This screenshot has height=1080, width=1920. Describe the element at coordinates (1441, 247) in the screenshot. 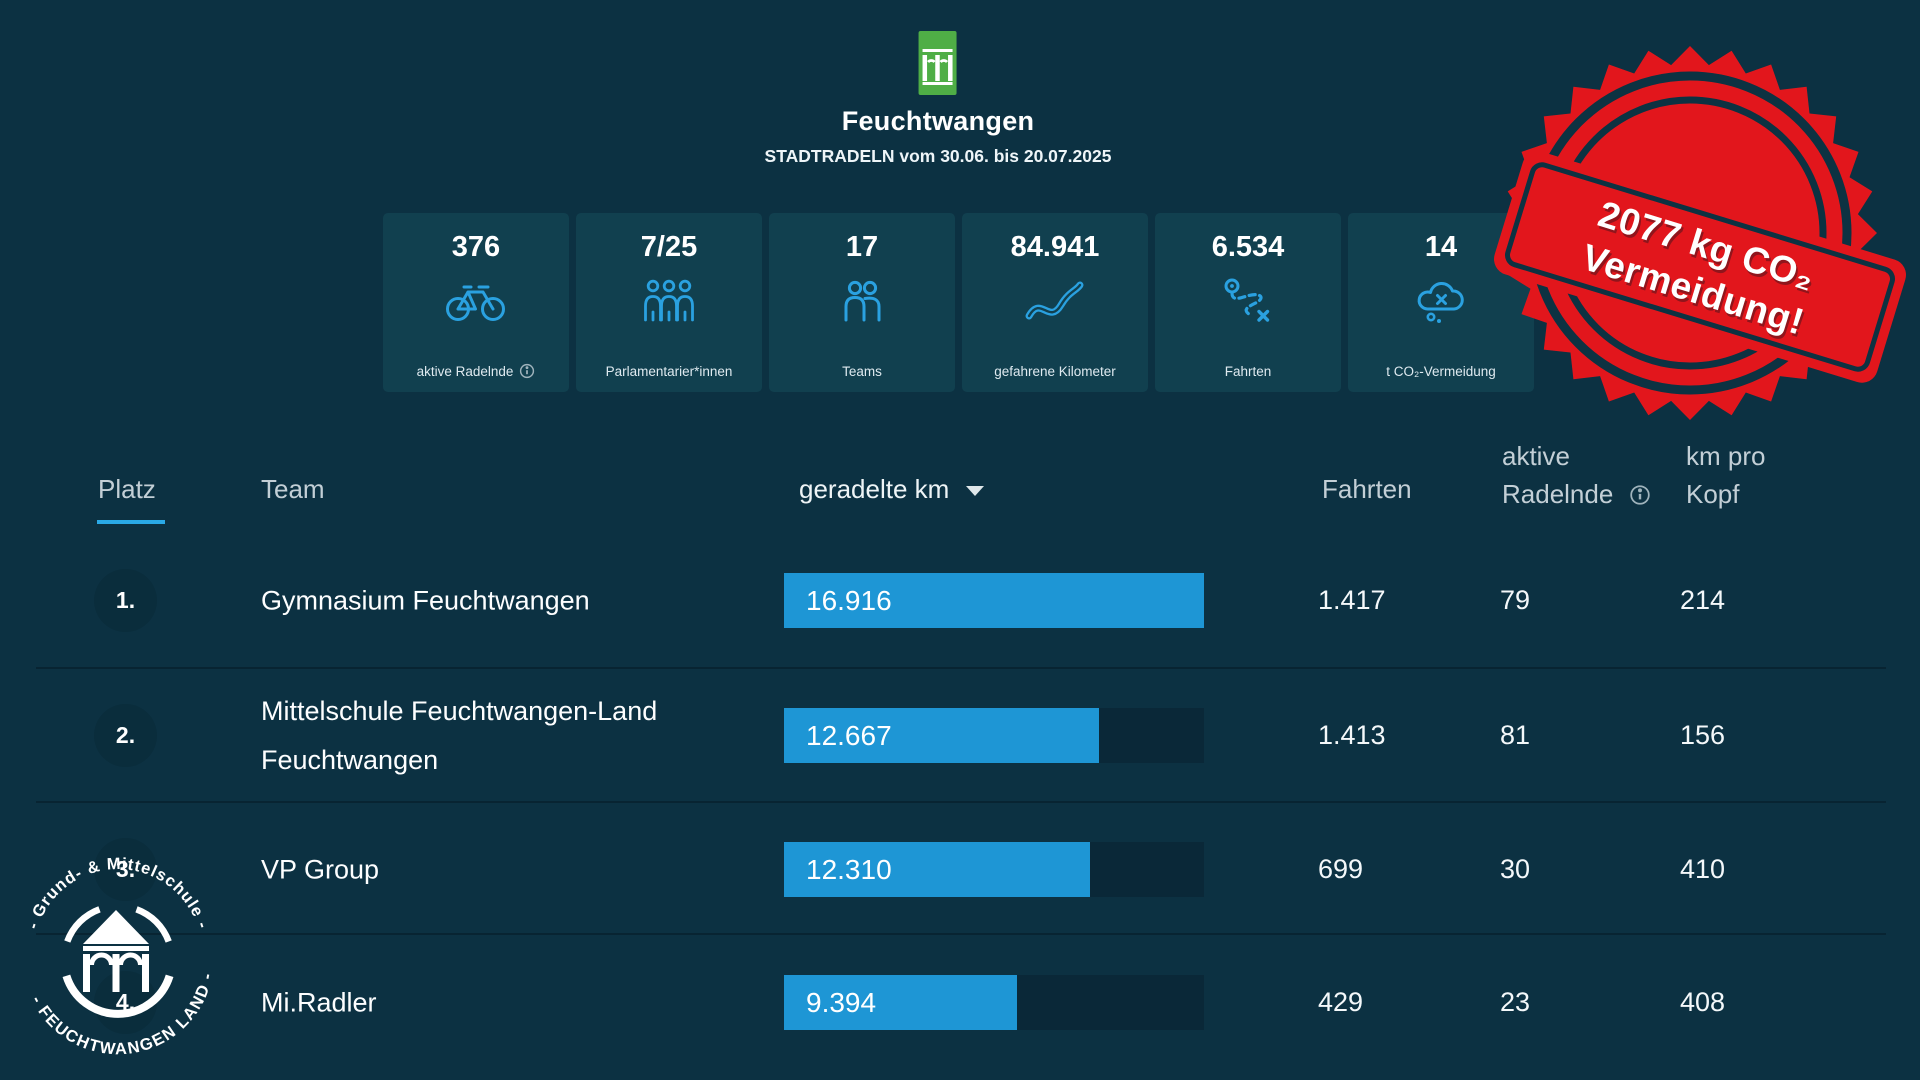

I see `stat-value: 14` at that location.